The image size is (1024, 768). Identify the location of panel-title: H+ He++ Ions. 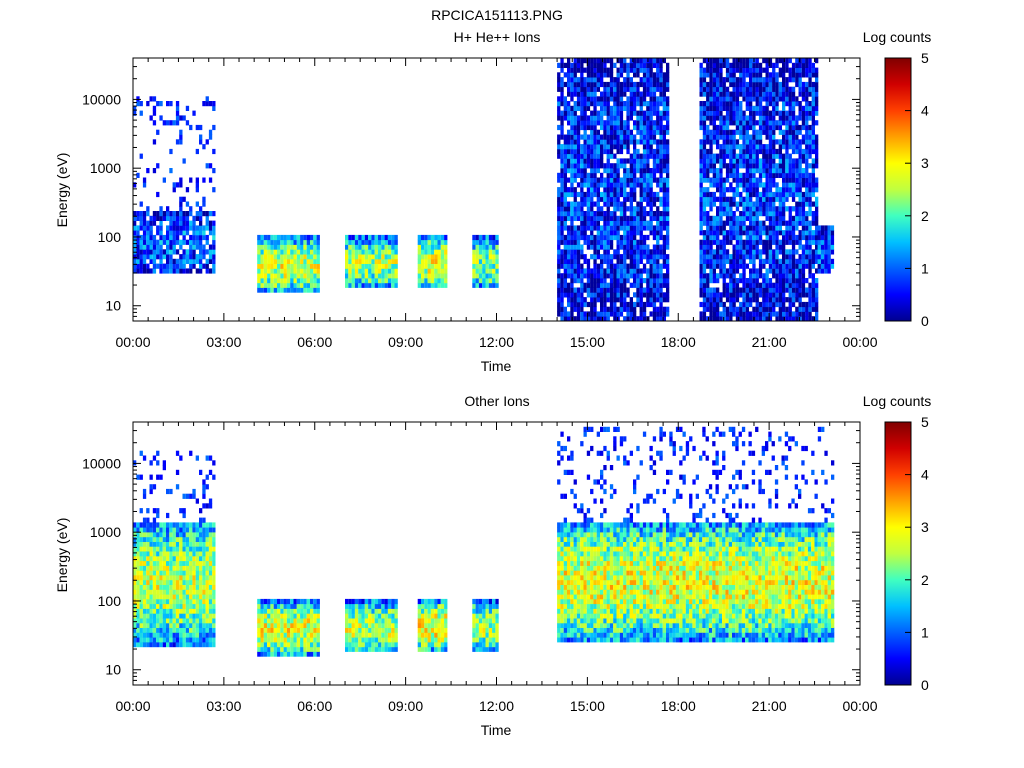
(497, 37).